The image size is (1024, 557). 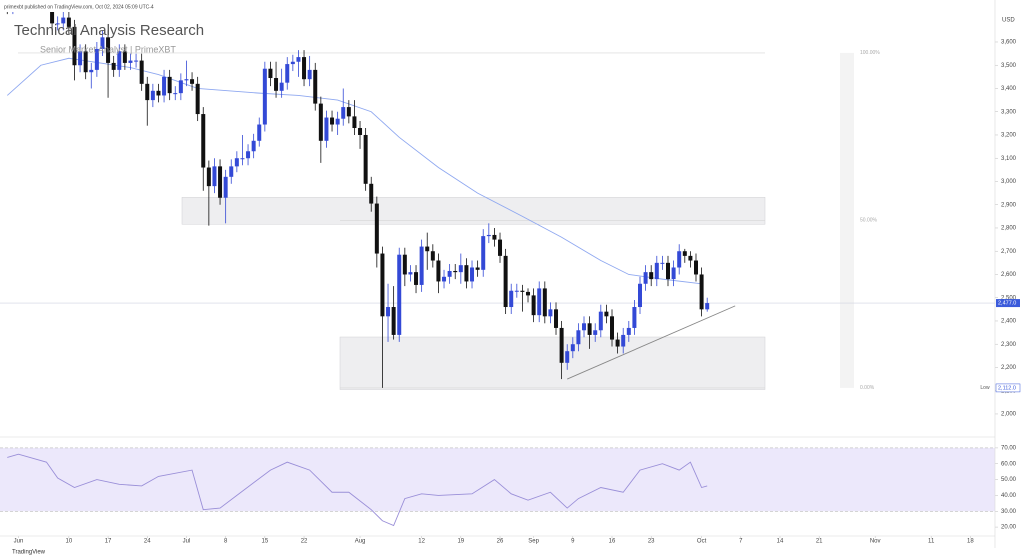 I want to click on y-tick-label: 3,000, so click(x=1009, y=182).